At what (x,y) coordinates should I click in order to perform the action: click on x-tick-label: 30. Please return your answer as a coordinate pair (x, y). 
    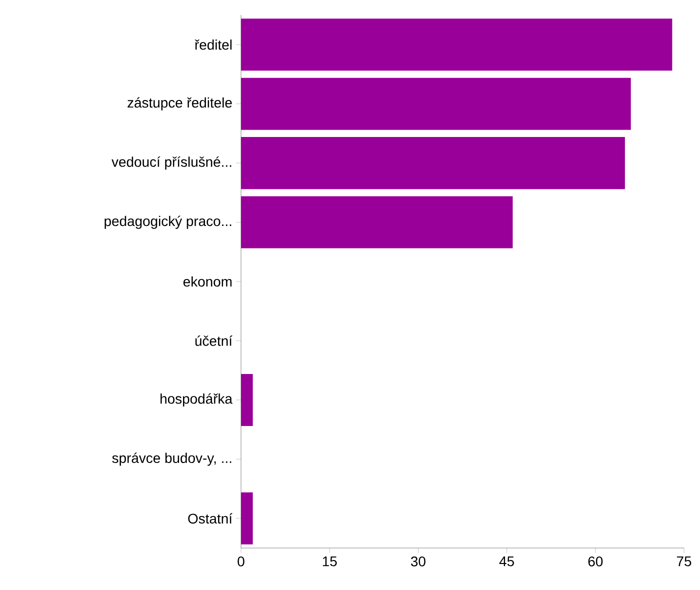
    Looking at the image, I should click on (418, 561).